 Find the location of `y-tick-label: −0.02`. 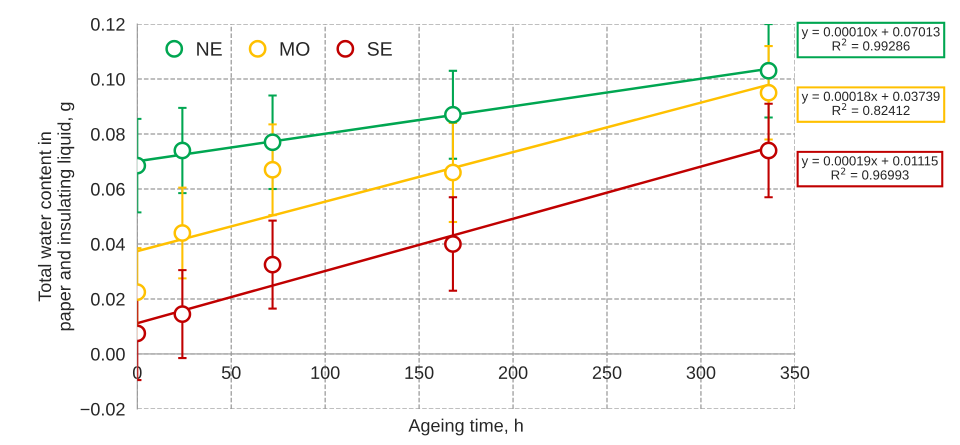

y-tick-label: −0.02 is located at coordinates (102, 409).